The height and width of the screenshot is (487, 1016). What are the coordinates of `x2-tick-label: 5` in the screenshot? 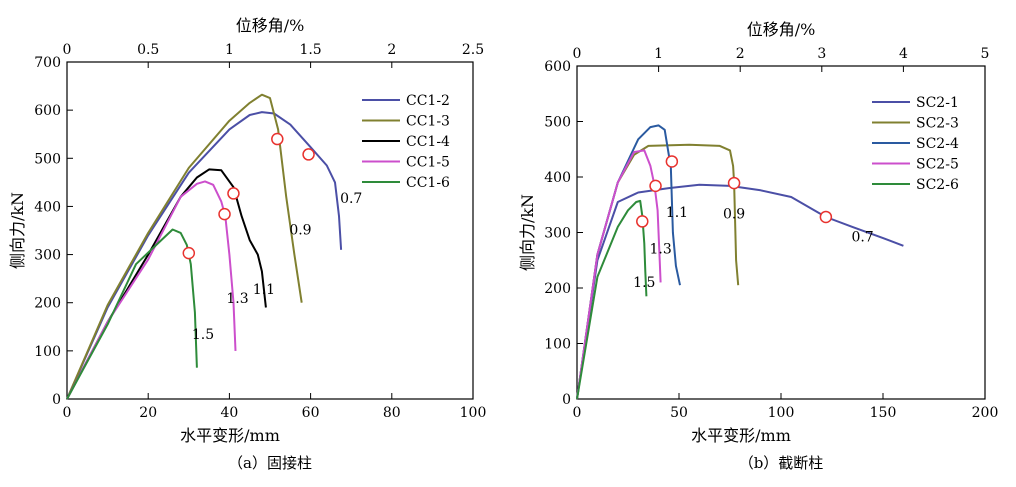 It's located at (985, 54).